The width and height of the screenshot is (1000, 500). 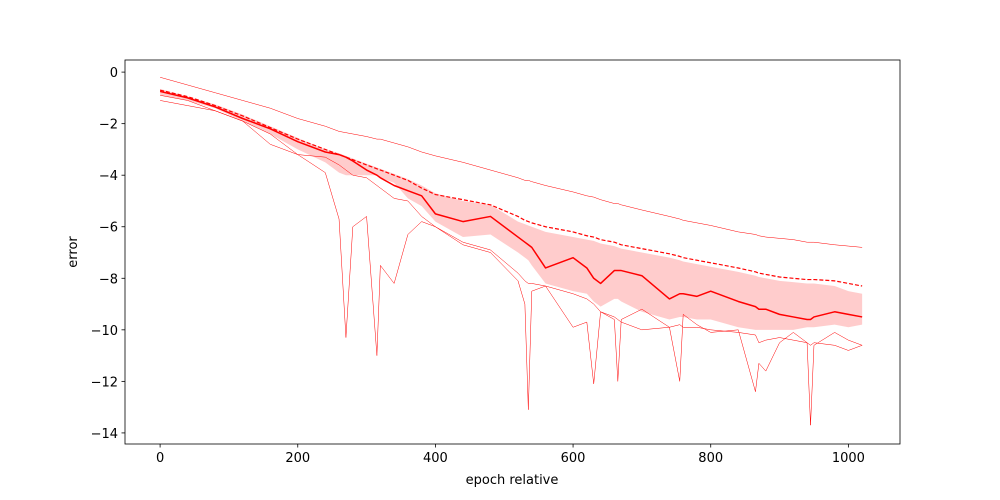 I want to click on y-tick-label: −8, so click(x=108, y=279).